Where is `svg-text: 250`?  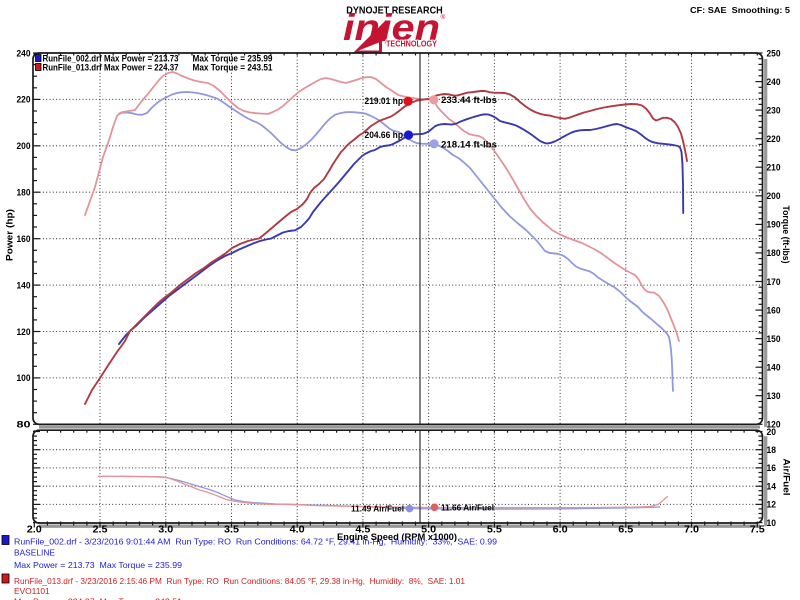 svg-text: 250 is located at coordinates (774, 53).